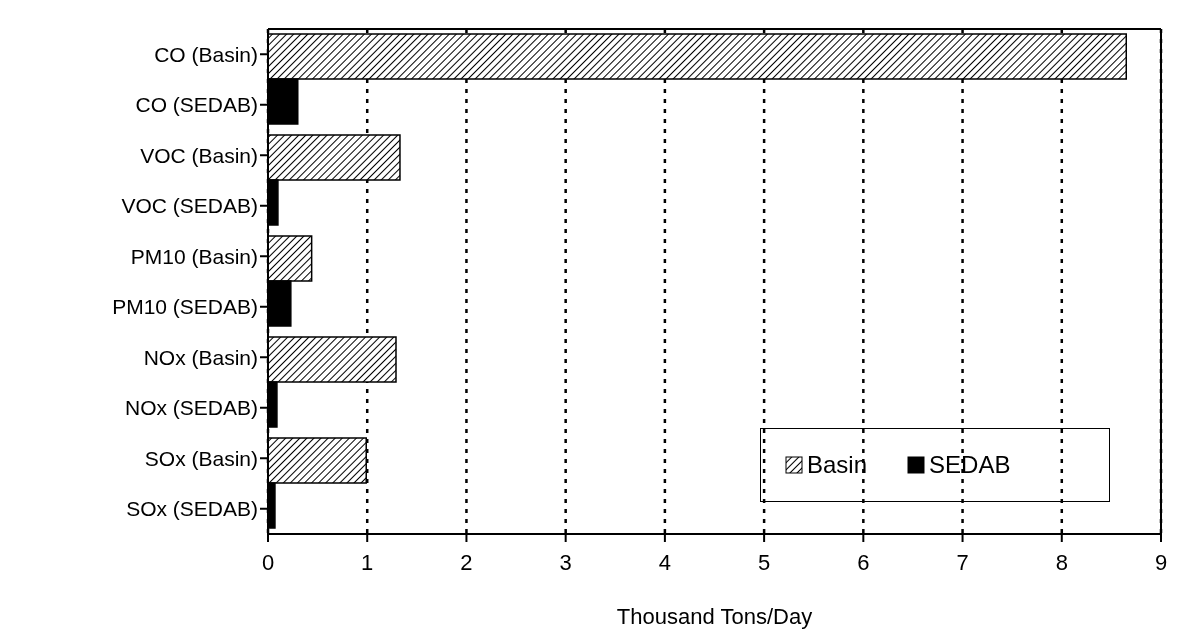 The image size is (1184, 642). I want to click on y-tick-label: VOC (SEDAB), so click(189, 206).